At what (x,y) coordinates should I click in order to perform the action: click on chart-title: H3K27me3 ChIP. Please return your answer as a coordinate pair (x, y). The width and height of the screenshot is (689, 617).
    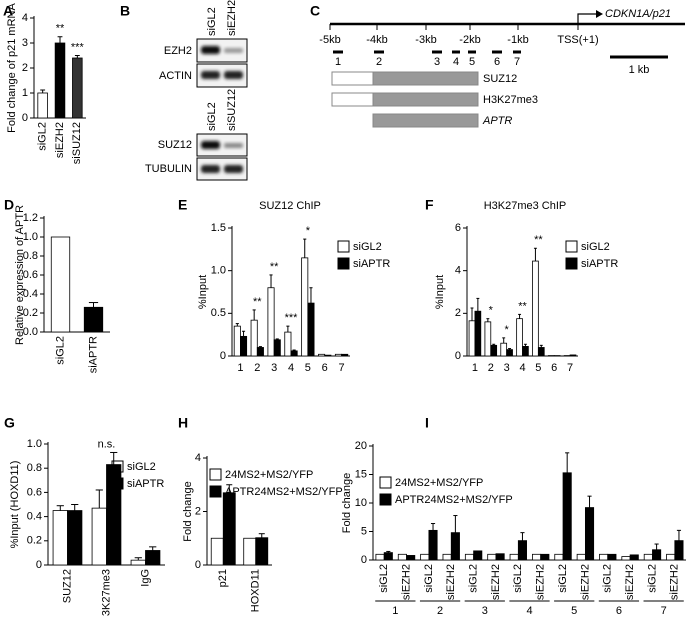
    Looking at the image, I should click on (525, 206).